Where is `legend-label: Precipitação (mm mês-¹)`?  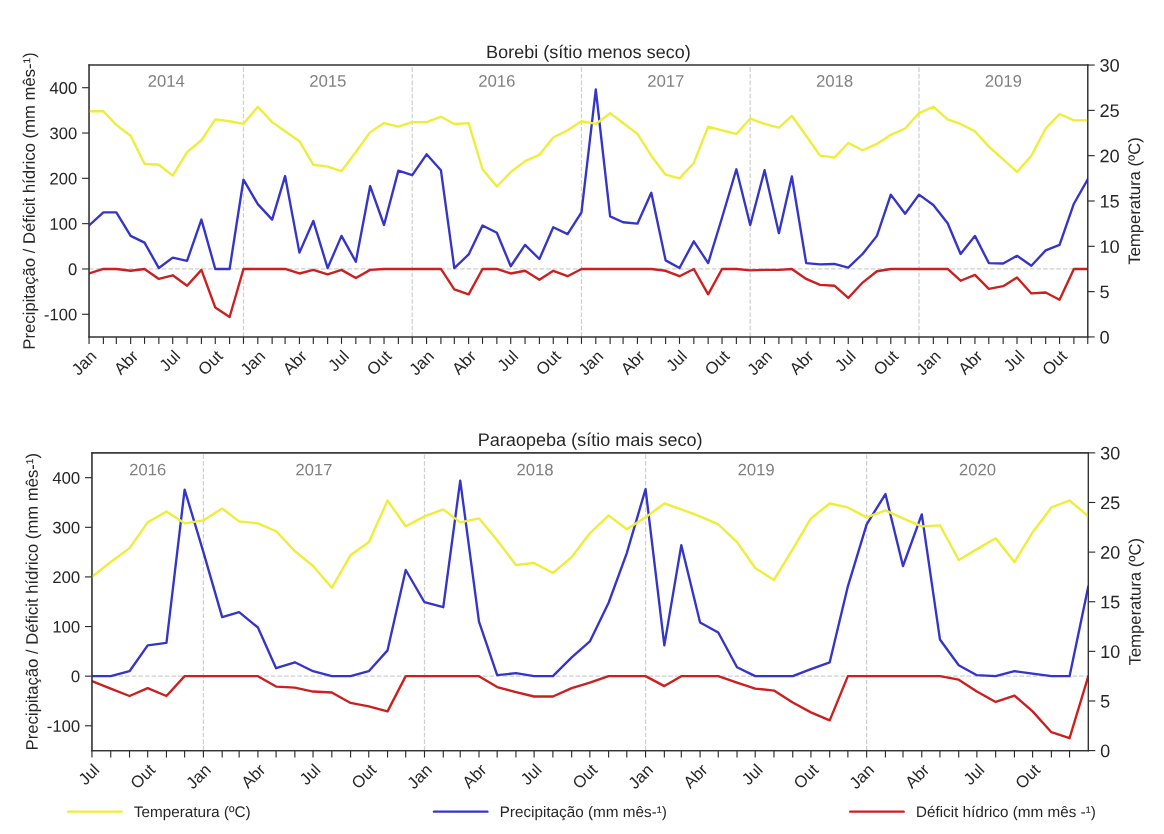
legend-label: Precipitação (mm mês-¹) is located at coordinates (583, 813).